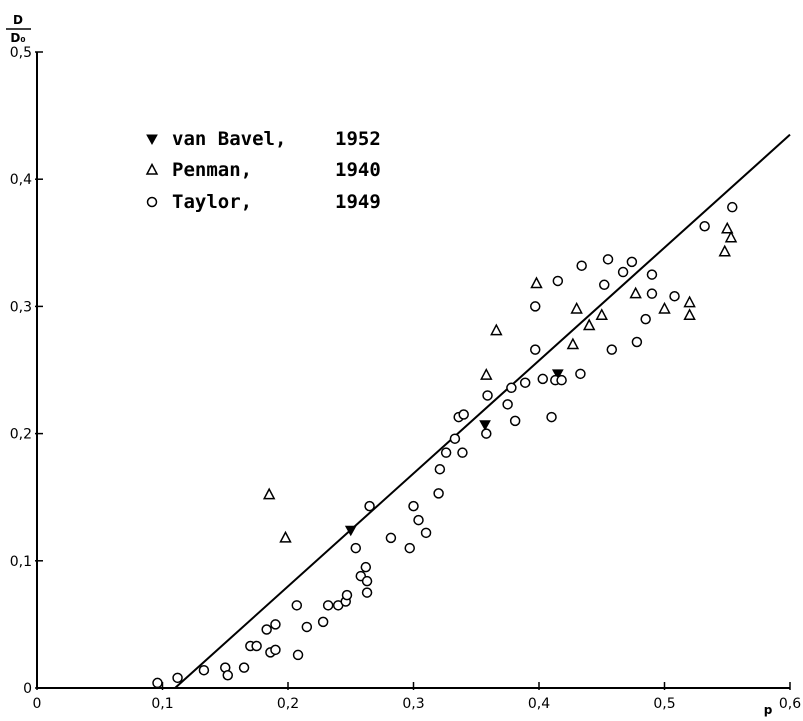 This screenshot has height=721, width=803. Describe the element at coordinates (17, 38) in the screenshot. I see `y-axis-label-denominator: D₀` at that location.